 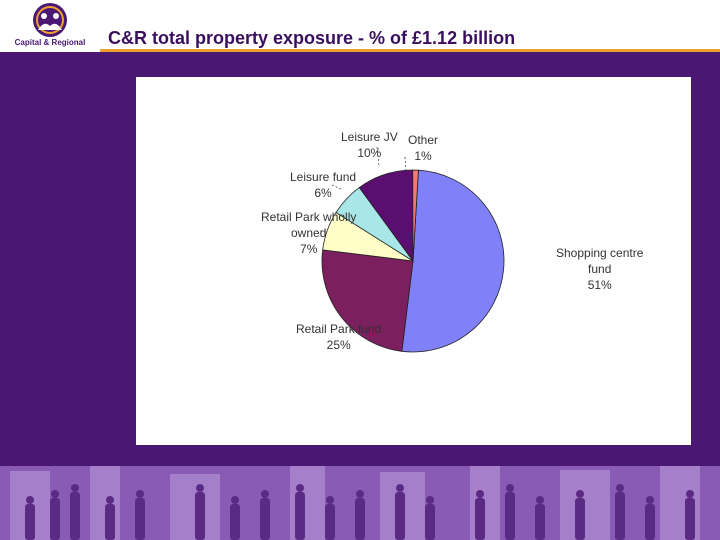 I want to click on slice-name-label: Retail Park fund, so click(x=339, y=329).